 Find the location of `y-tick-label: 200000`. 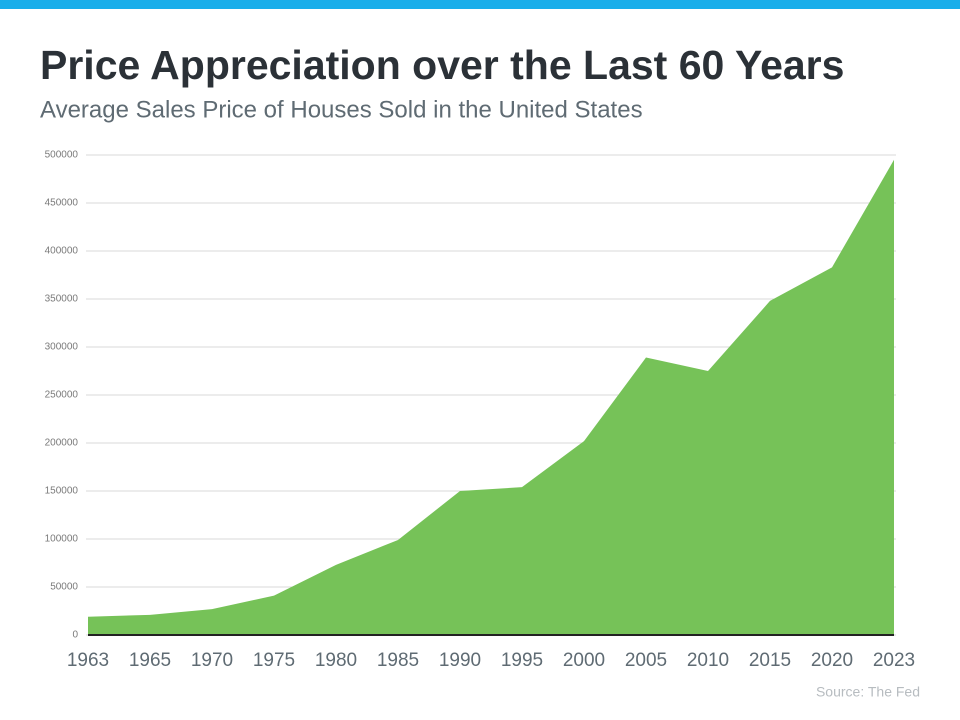

y-tick-label: 200000 is located at coordinates (62, 443).